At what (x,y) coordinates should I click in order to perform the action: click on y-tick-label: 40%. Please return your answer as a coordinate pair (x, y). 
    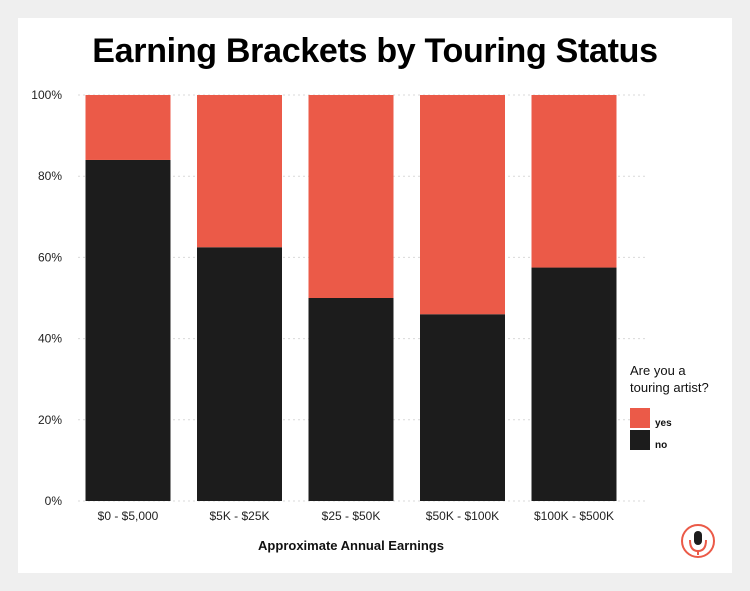
    Looking at the image, I should click on (50, 339).